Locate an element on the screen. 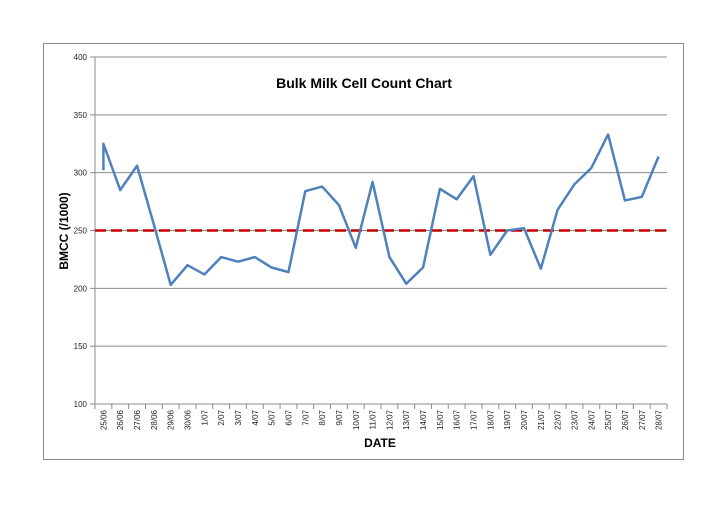 Image resolution: width=728 pixels, height=515 pixels. x-tick-label: 23/07 is located at coordinates (574, 419).